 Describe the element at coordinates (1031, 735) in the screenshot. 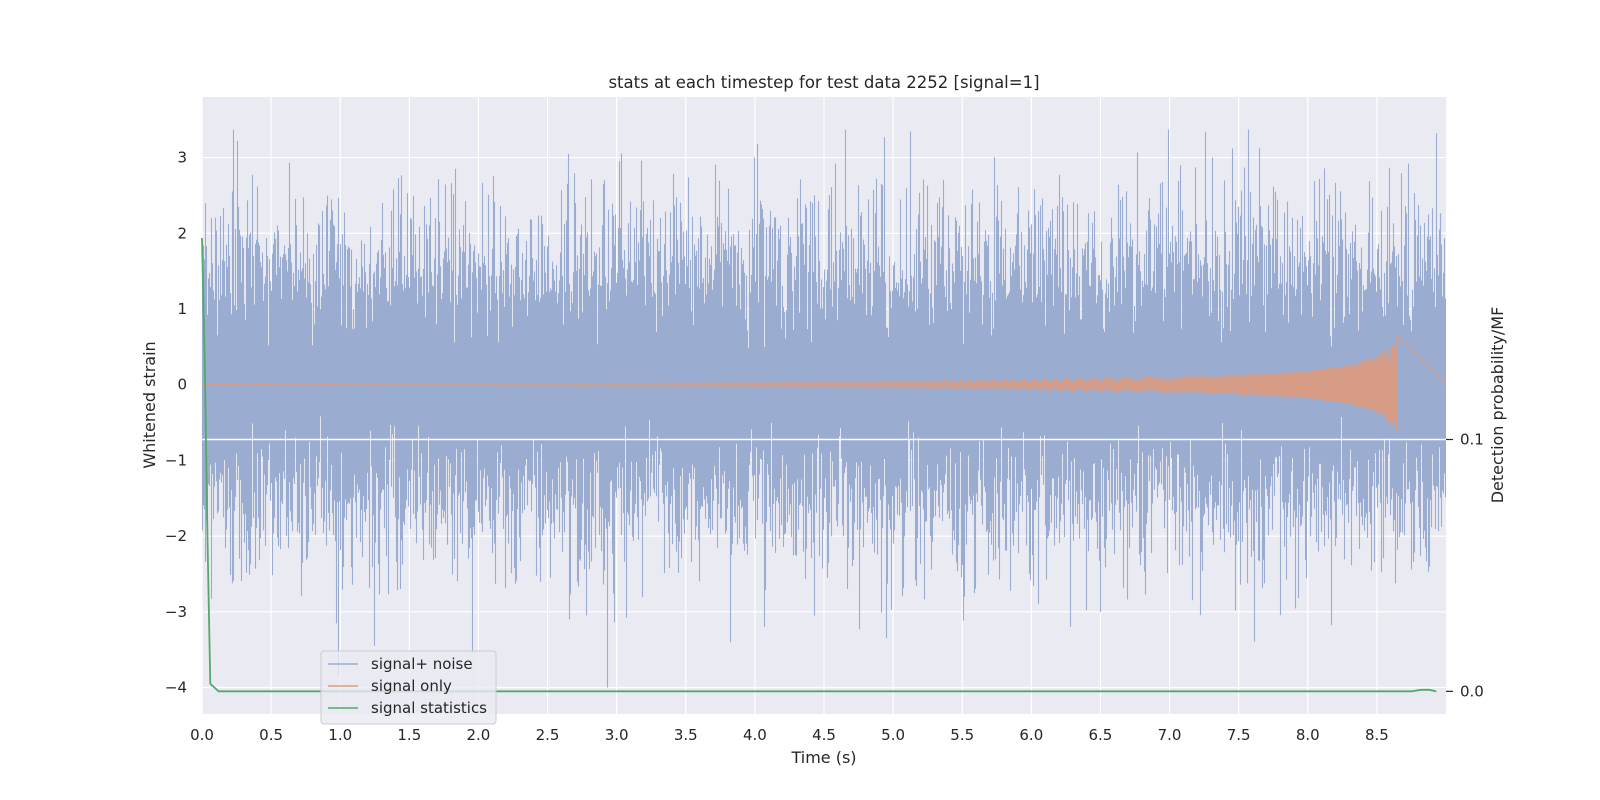

I see `x-tick-label: 6.0` at that location.